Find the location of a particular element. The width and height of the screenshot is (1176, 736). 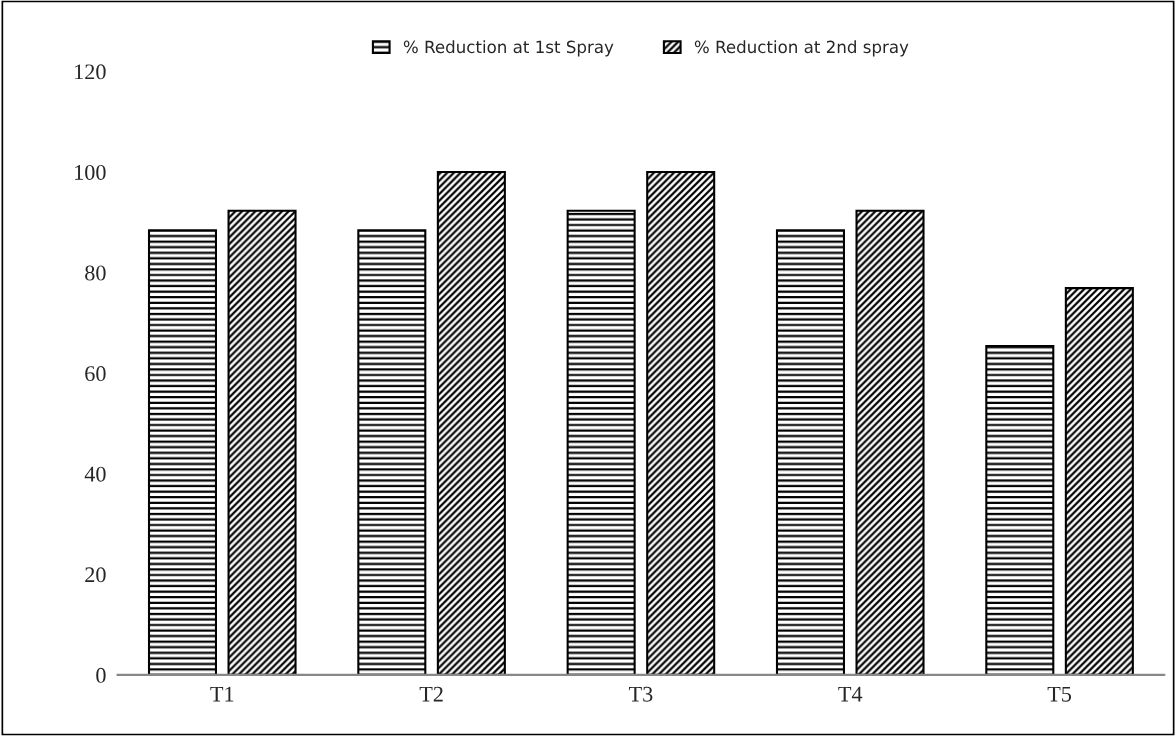

y-tick-label: 120 is located at coordinates (90, 72).